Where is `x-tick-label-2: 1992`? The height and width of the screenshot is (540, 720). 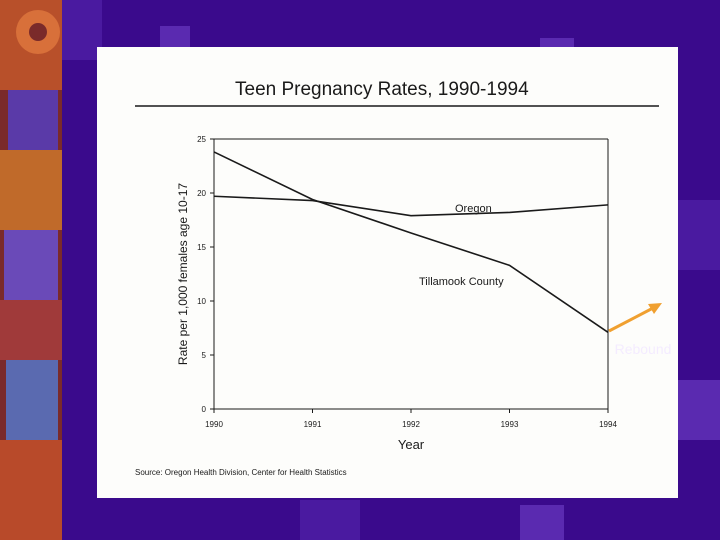
x-tick-label-2: 1992 is located at coordinates (411, 424).